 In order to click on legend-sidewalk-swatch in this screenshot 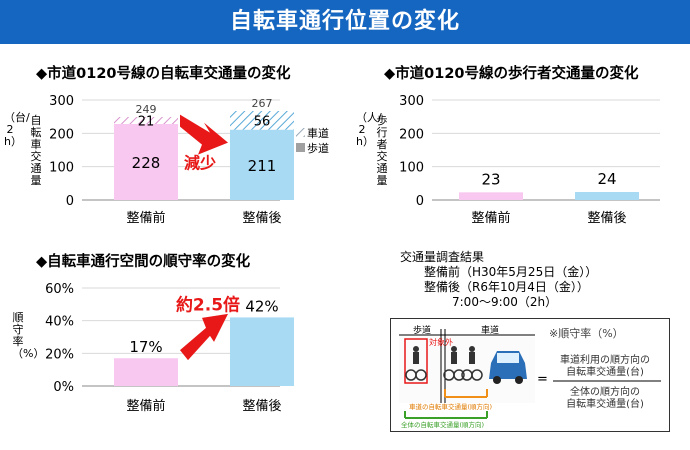, I will do `click(300, 147)`.